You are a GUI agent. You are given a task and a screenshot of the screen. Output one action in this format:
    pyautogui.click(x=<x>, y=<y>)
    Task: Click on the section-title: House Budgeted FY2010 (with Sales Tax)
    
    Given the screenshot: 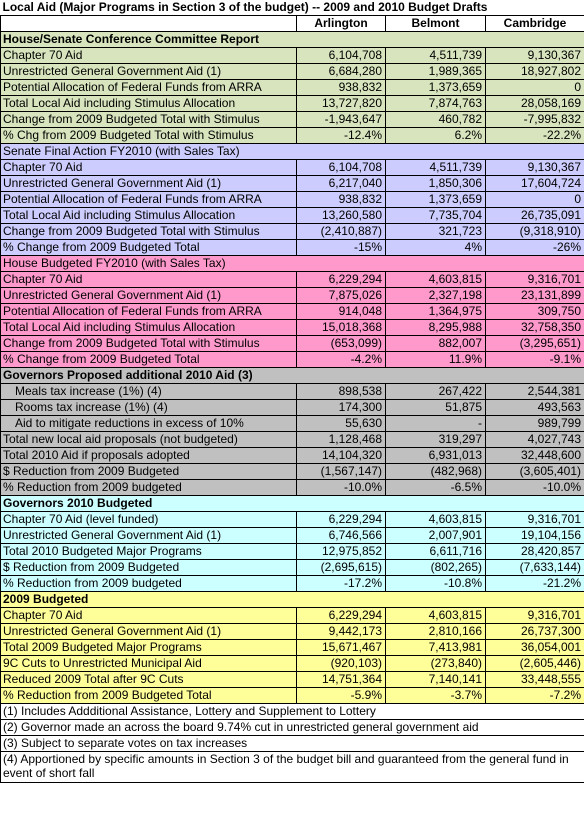 What is the action you would take?
    pyautogui.click(x=292, y=263)
    